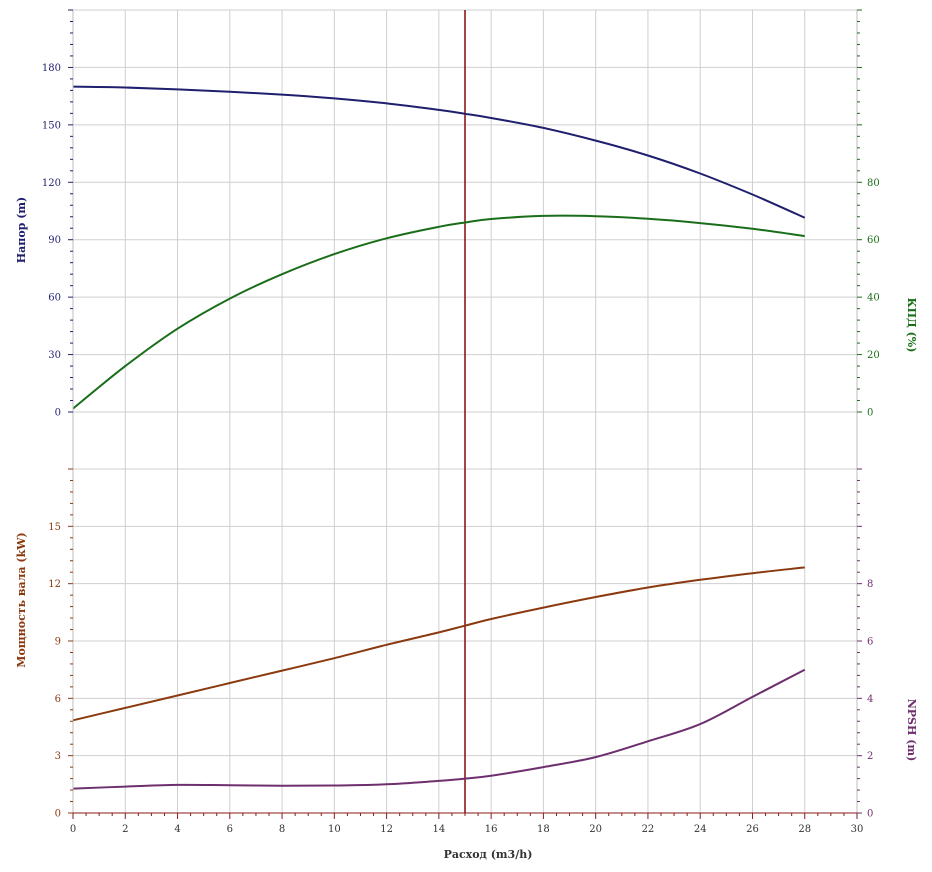  What do you see at coordinates (870, 584) in the screenshot?
I see `right-y-tick-label: 8` at bounding box center [870, 584].